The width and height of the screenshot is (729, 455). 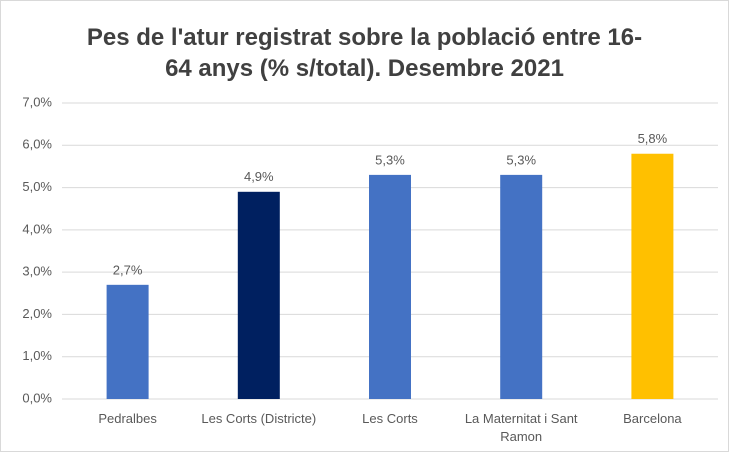 I want to click on y-tick-label: 4,0%, so click(x=37, y=228).